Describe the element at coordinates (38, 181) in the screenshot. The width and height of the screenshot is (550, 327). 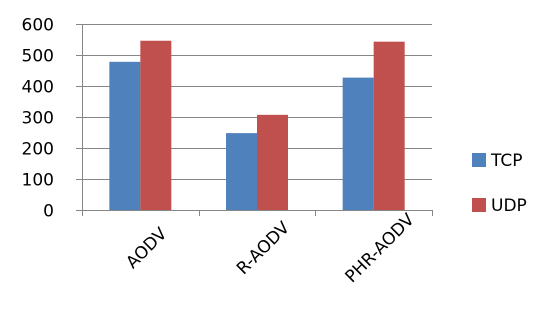
I see `y-tick-label: 100` at that location.